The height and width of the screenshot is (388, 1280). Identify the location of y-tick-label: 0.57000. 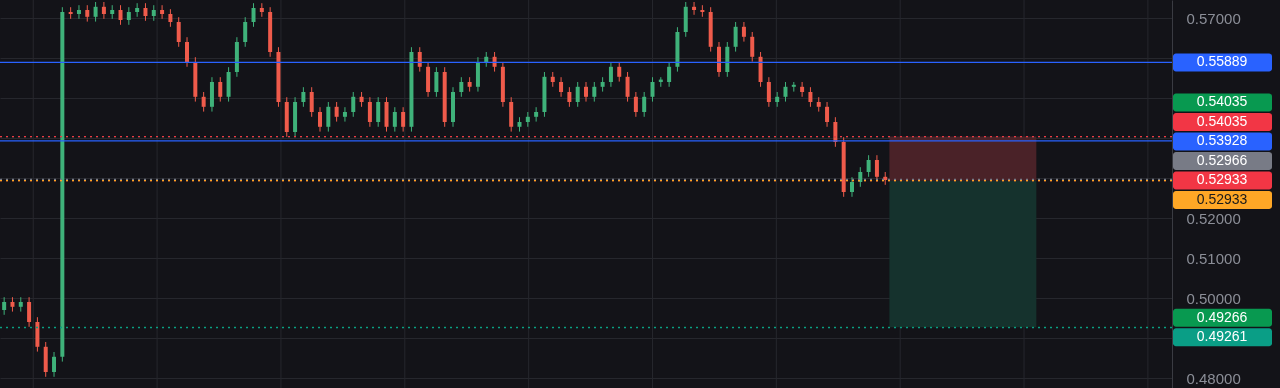
(1213, 18).